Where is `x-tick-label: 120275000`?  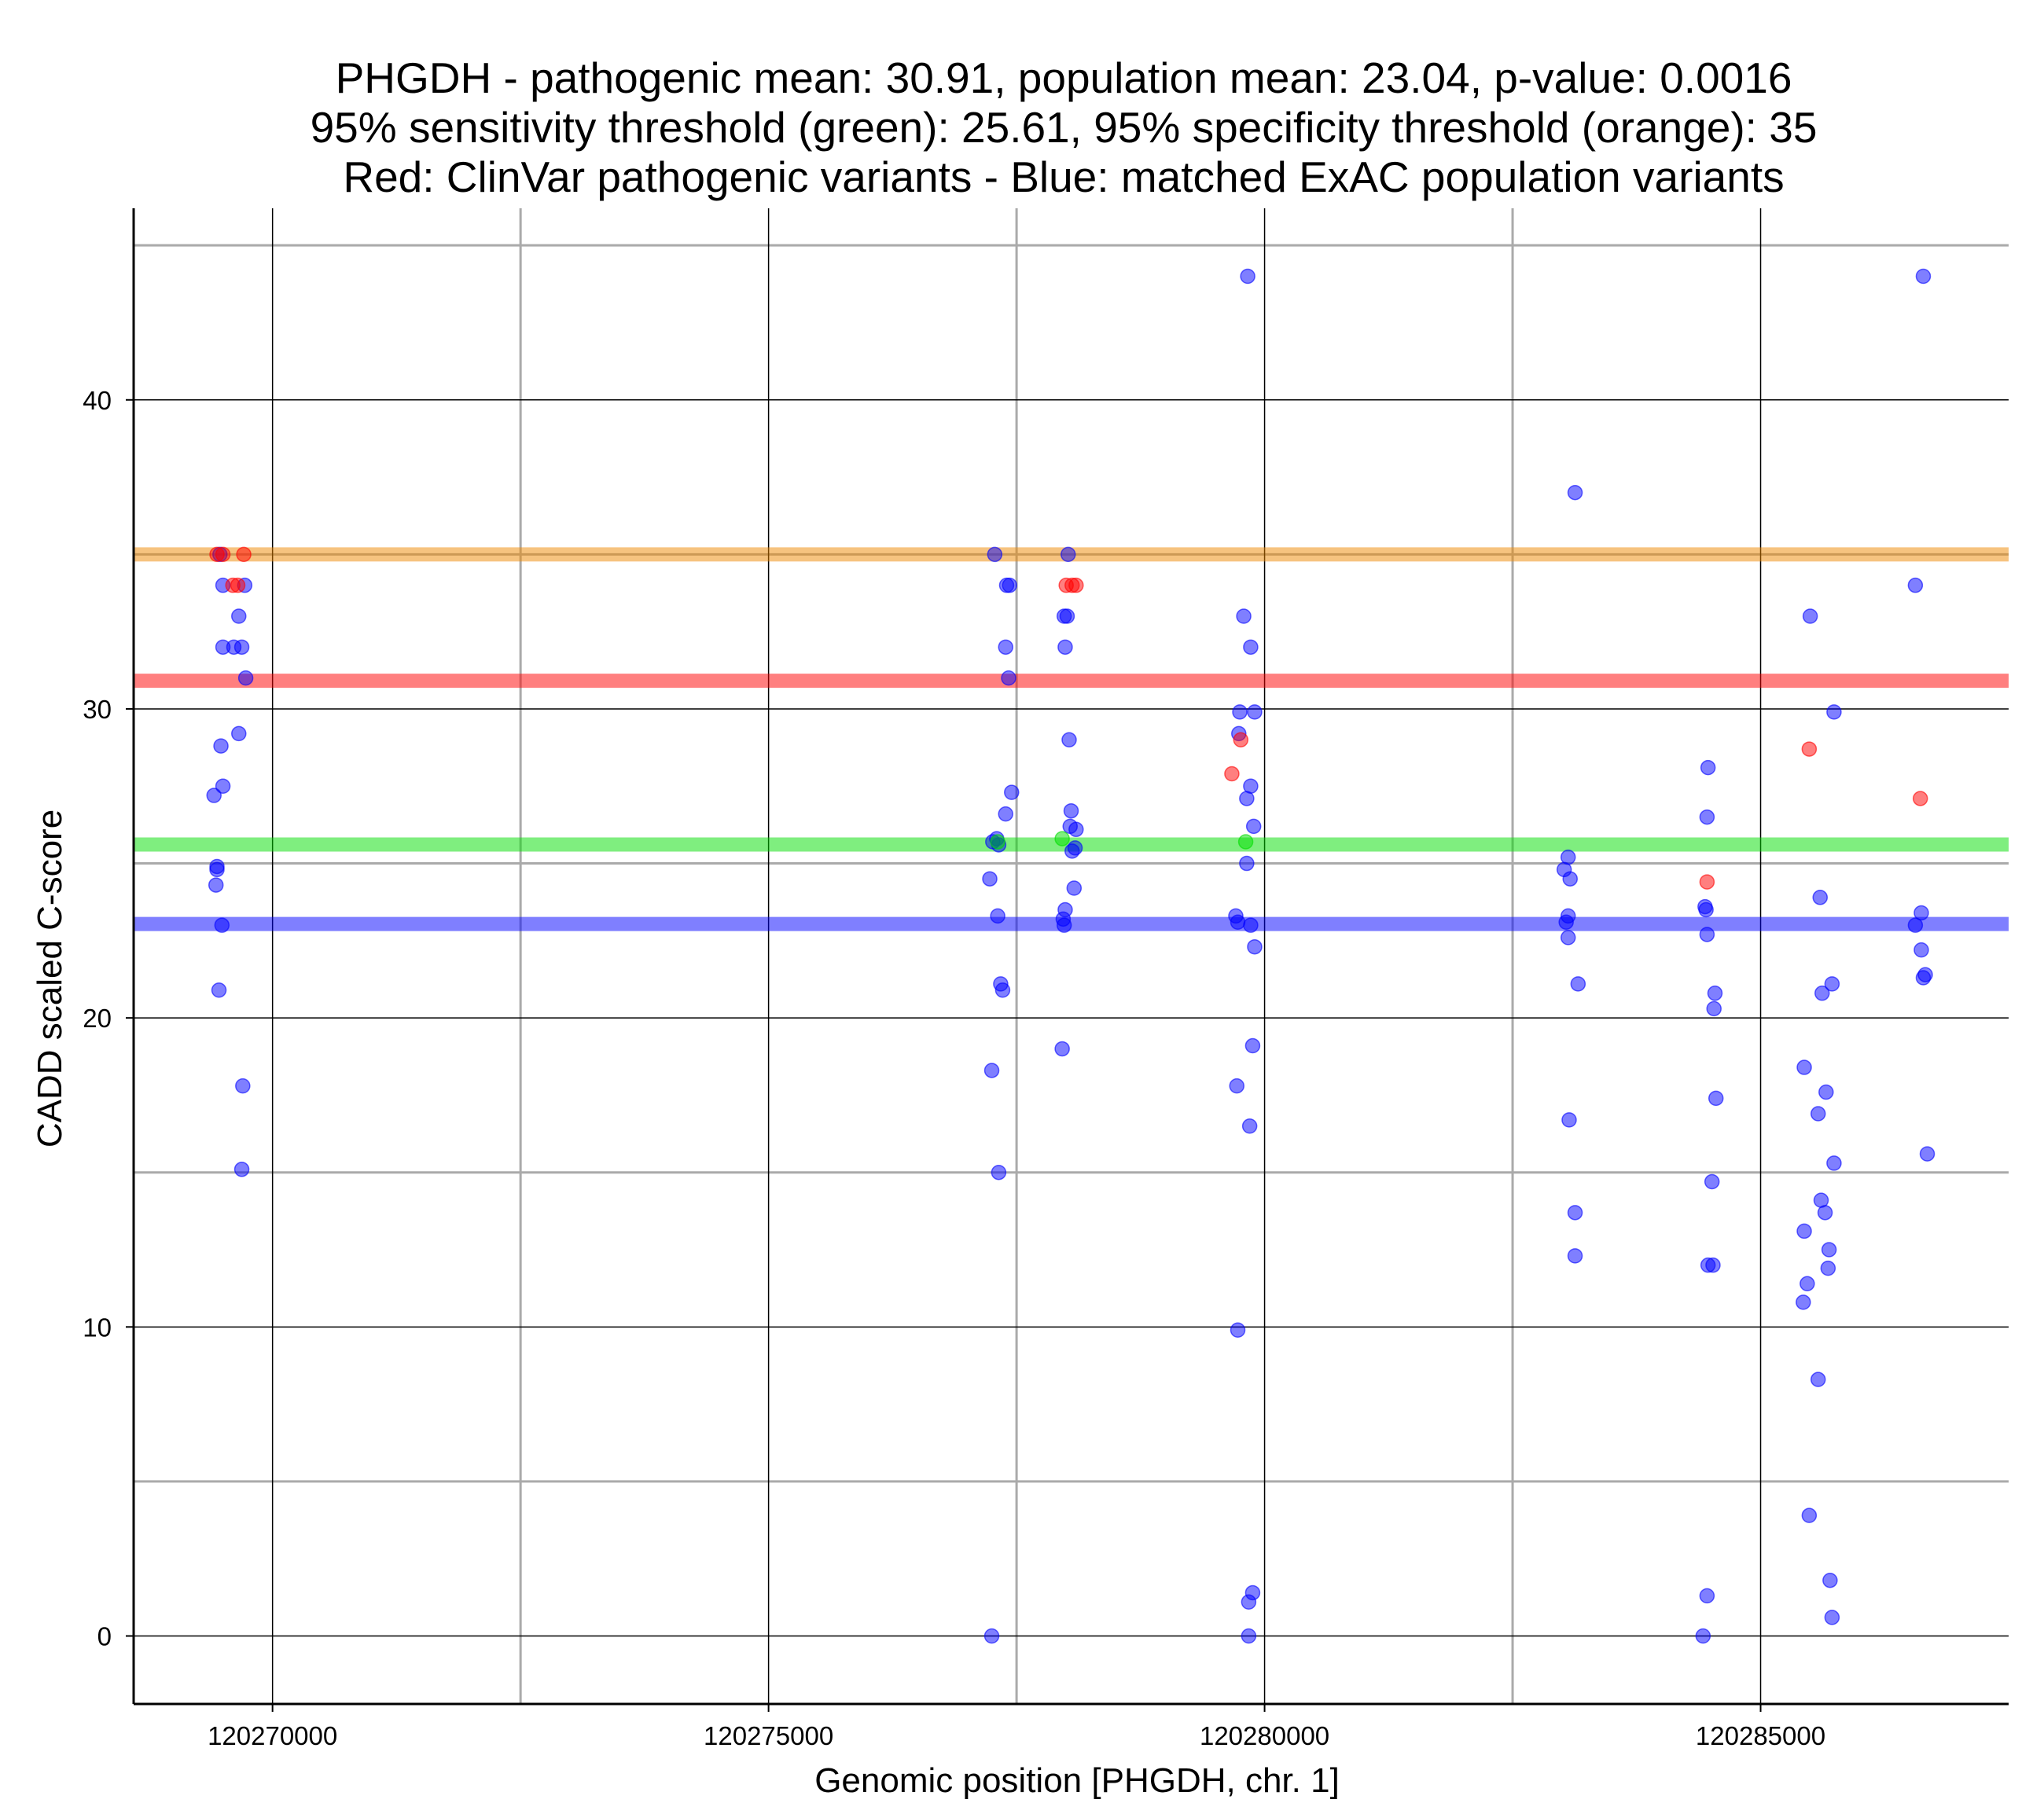
x-tick-label: 120275000 is located at coordinates (769, 1735).